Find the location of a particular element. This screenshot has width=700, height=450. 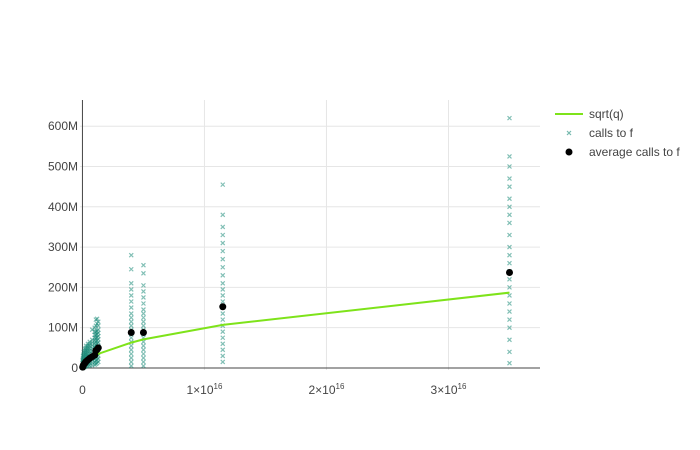

legend-dot-icon is located at coordinates (569, 152).